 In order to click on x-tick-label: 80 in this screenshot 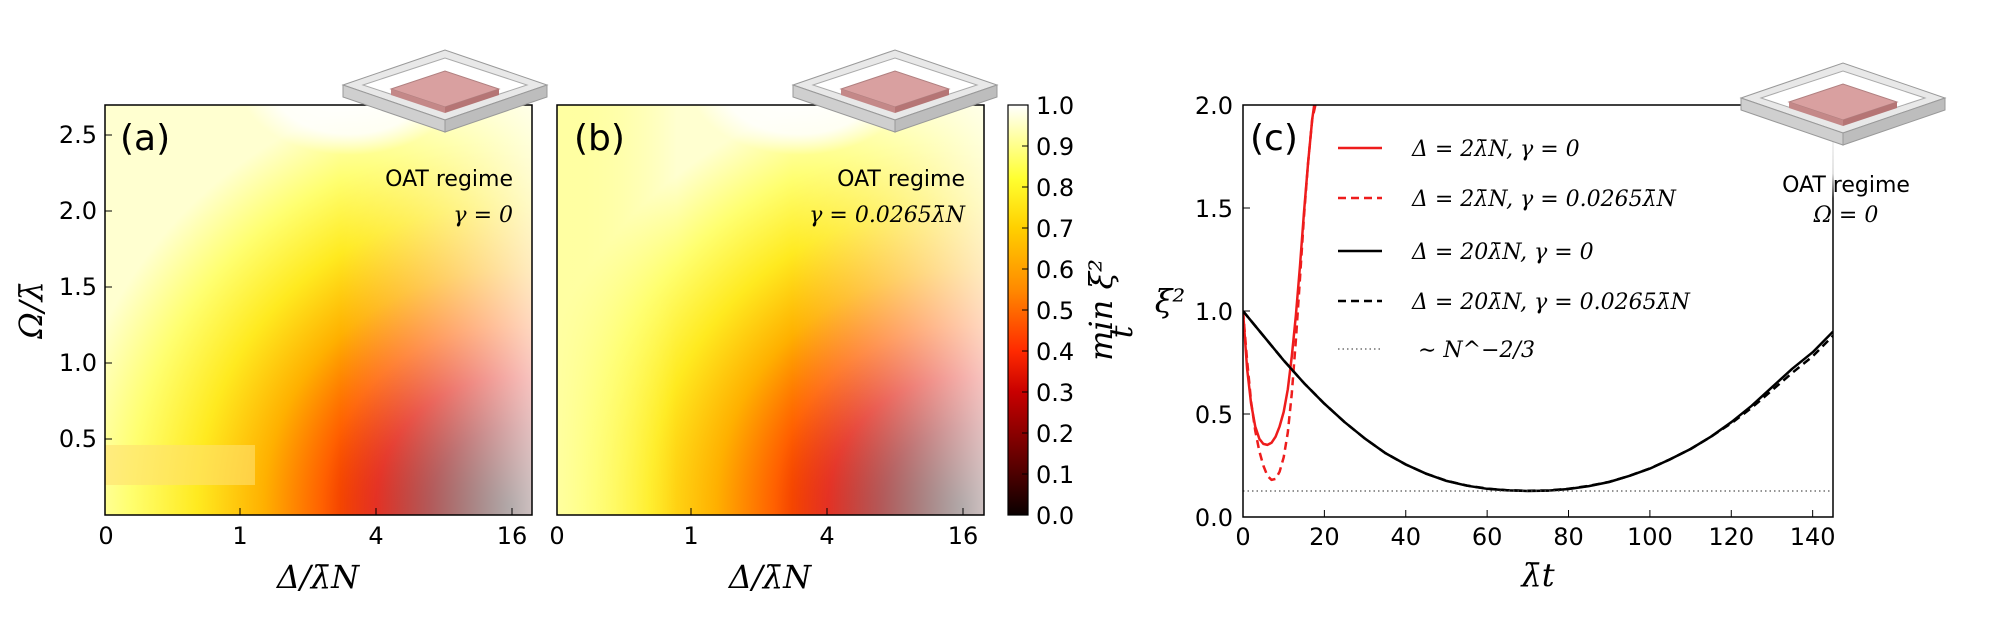, I will do `click(1568, 537)`.